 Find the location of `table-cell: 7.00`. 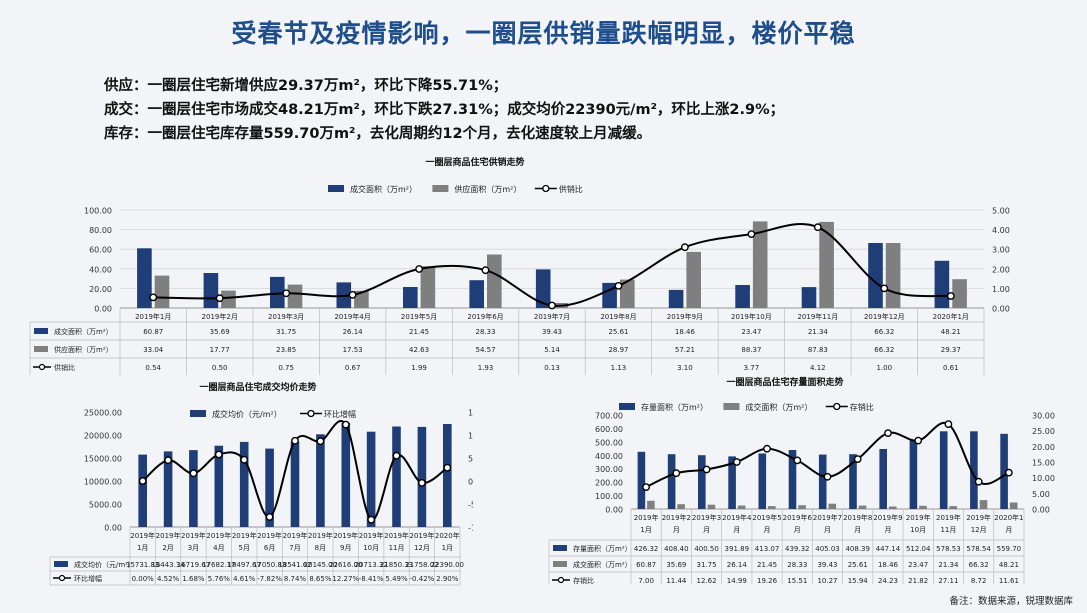

table-cell: 7.00 is located at coordinates (646, 580).